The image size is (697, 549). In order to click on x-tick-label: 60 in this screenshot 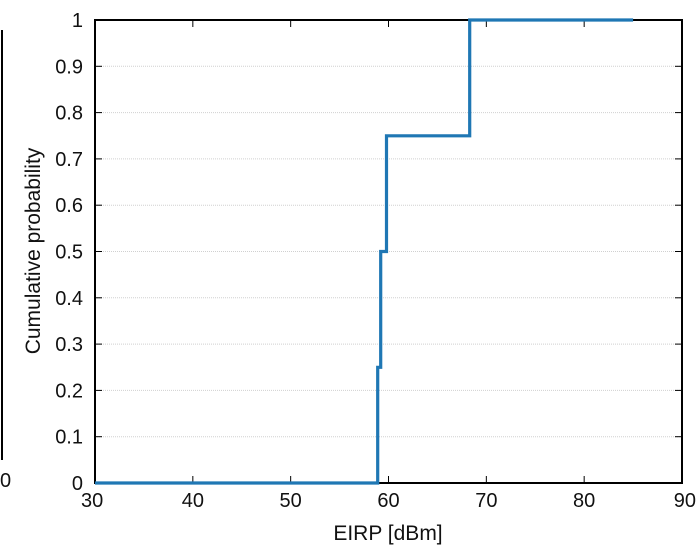, I will do `click(388, 501)`.